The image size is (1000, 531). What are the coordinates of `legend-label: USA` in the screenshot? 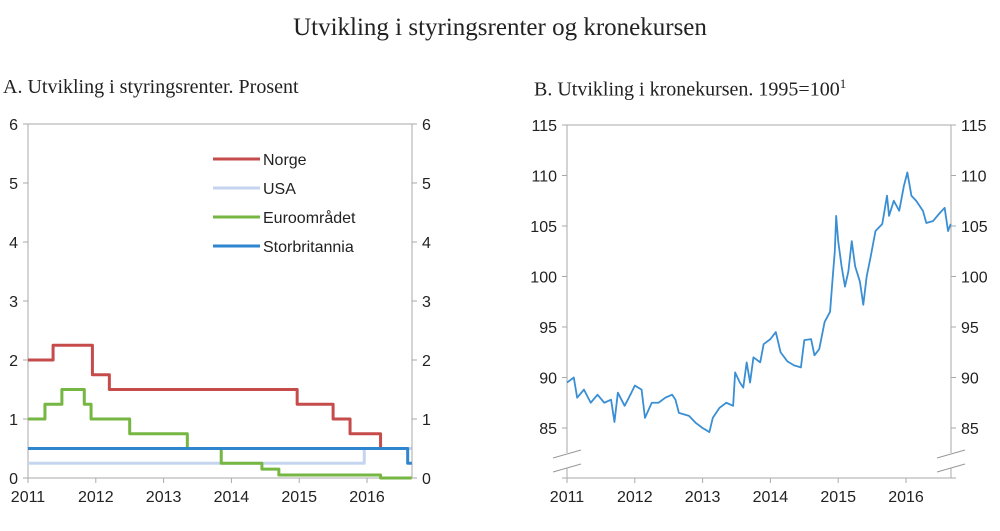 It's located at (279, 189).